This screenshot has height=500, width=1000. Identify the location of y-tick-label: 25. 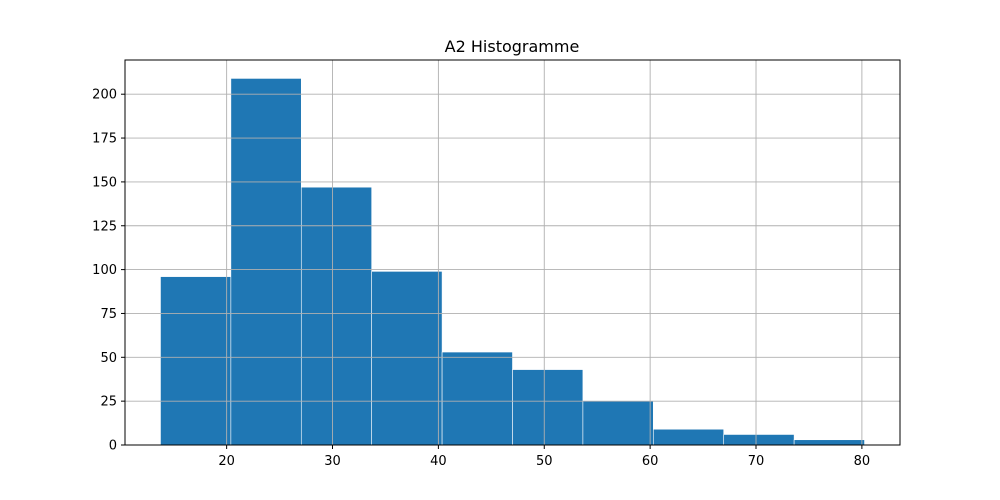
(108, 402).